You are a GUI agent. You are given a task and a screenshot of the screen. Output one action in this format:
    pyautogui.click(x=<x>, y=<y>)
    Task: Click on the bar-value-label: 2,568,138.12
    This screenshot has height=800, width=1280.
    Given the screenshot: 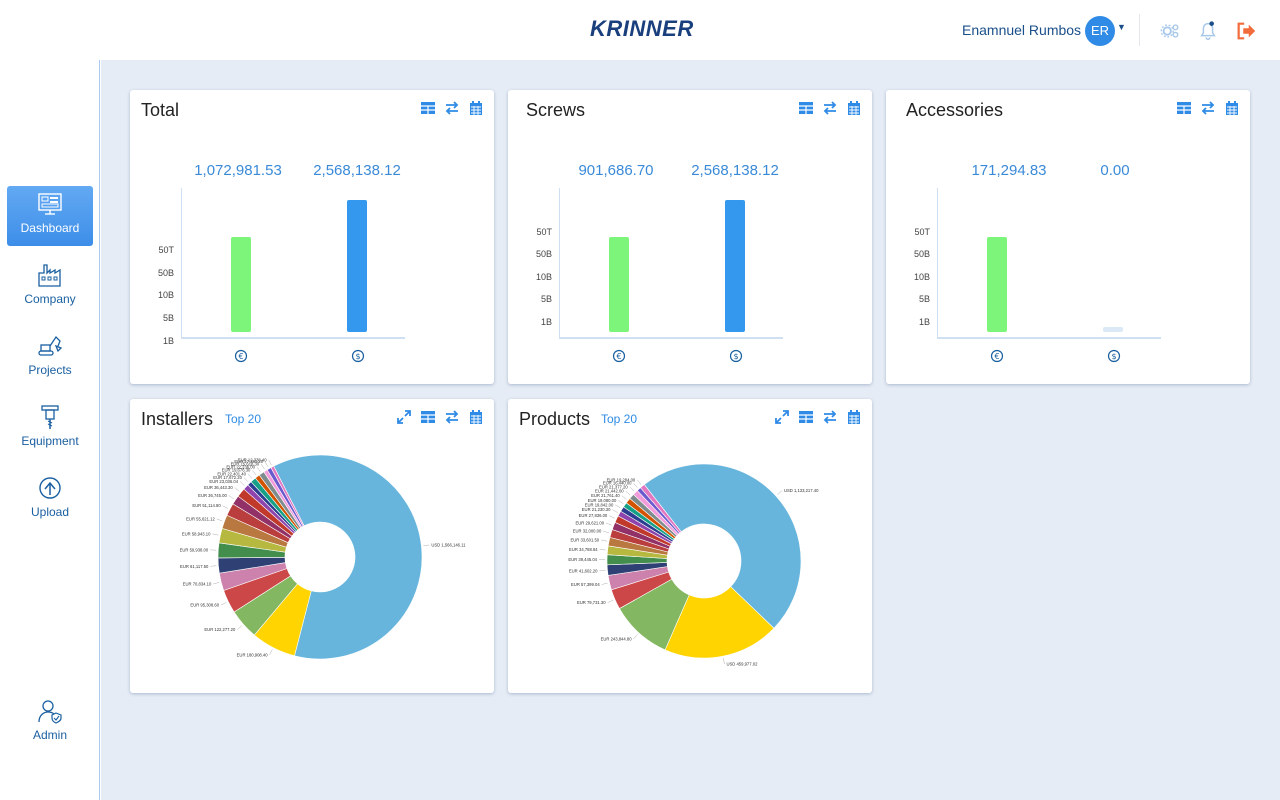 What is the action you would take?
    pyautogui.click(x=357, y=170)
    